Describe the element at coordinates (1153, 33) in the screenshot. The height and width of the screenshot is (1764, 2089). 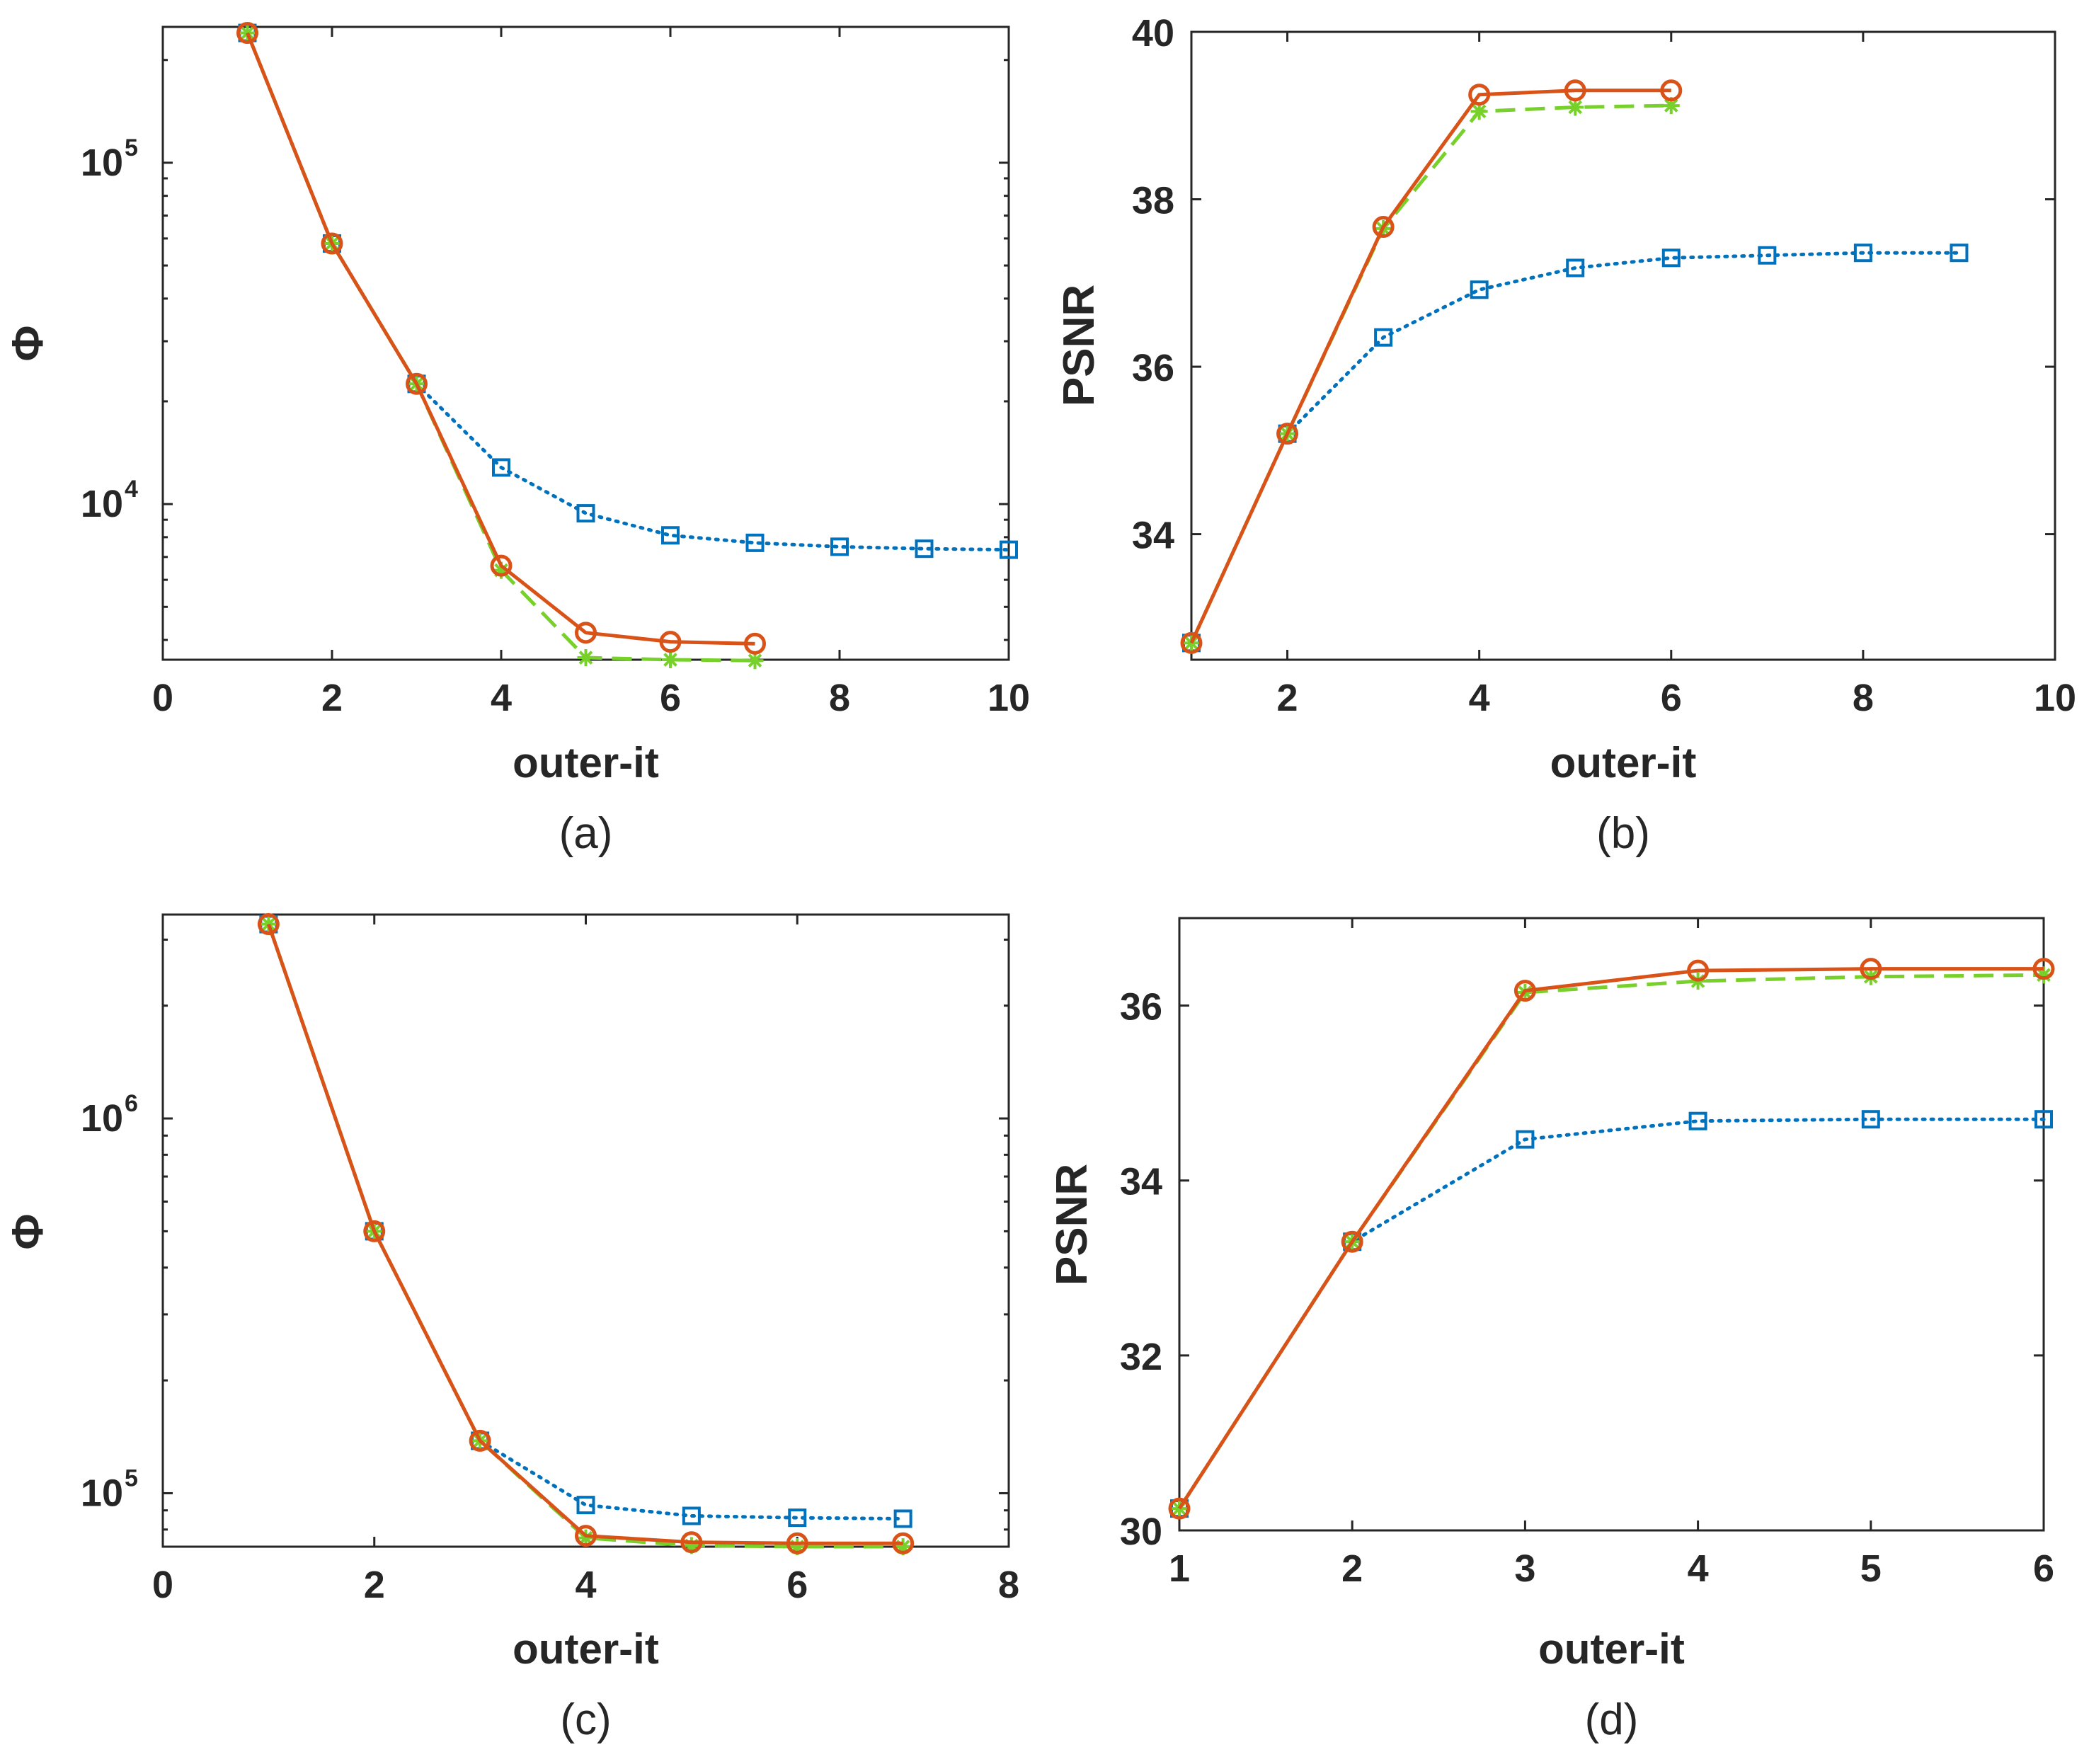
I see `y-tick-label: 40` at that location.